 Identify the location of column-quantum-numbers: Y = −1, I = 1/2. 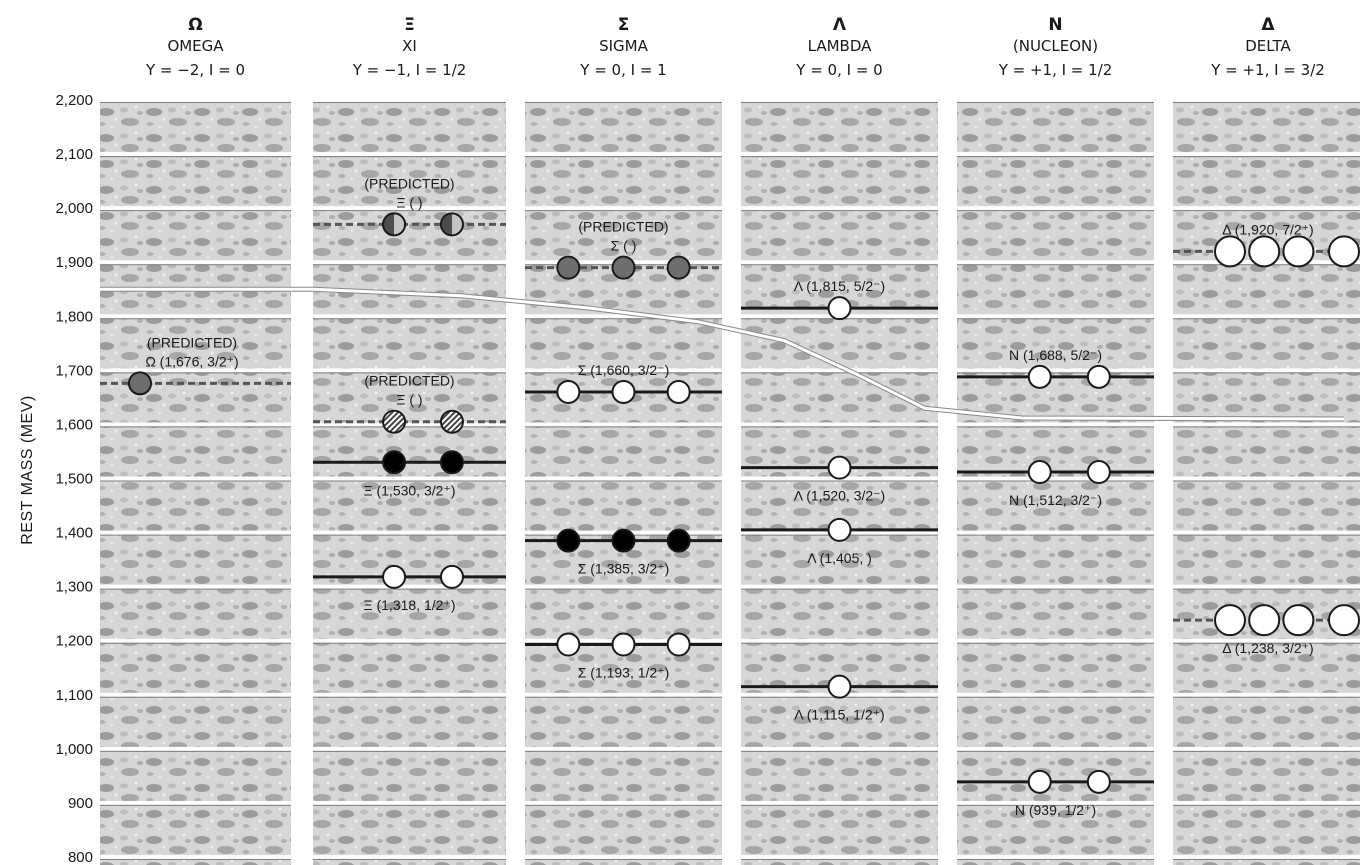
(409, 70).